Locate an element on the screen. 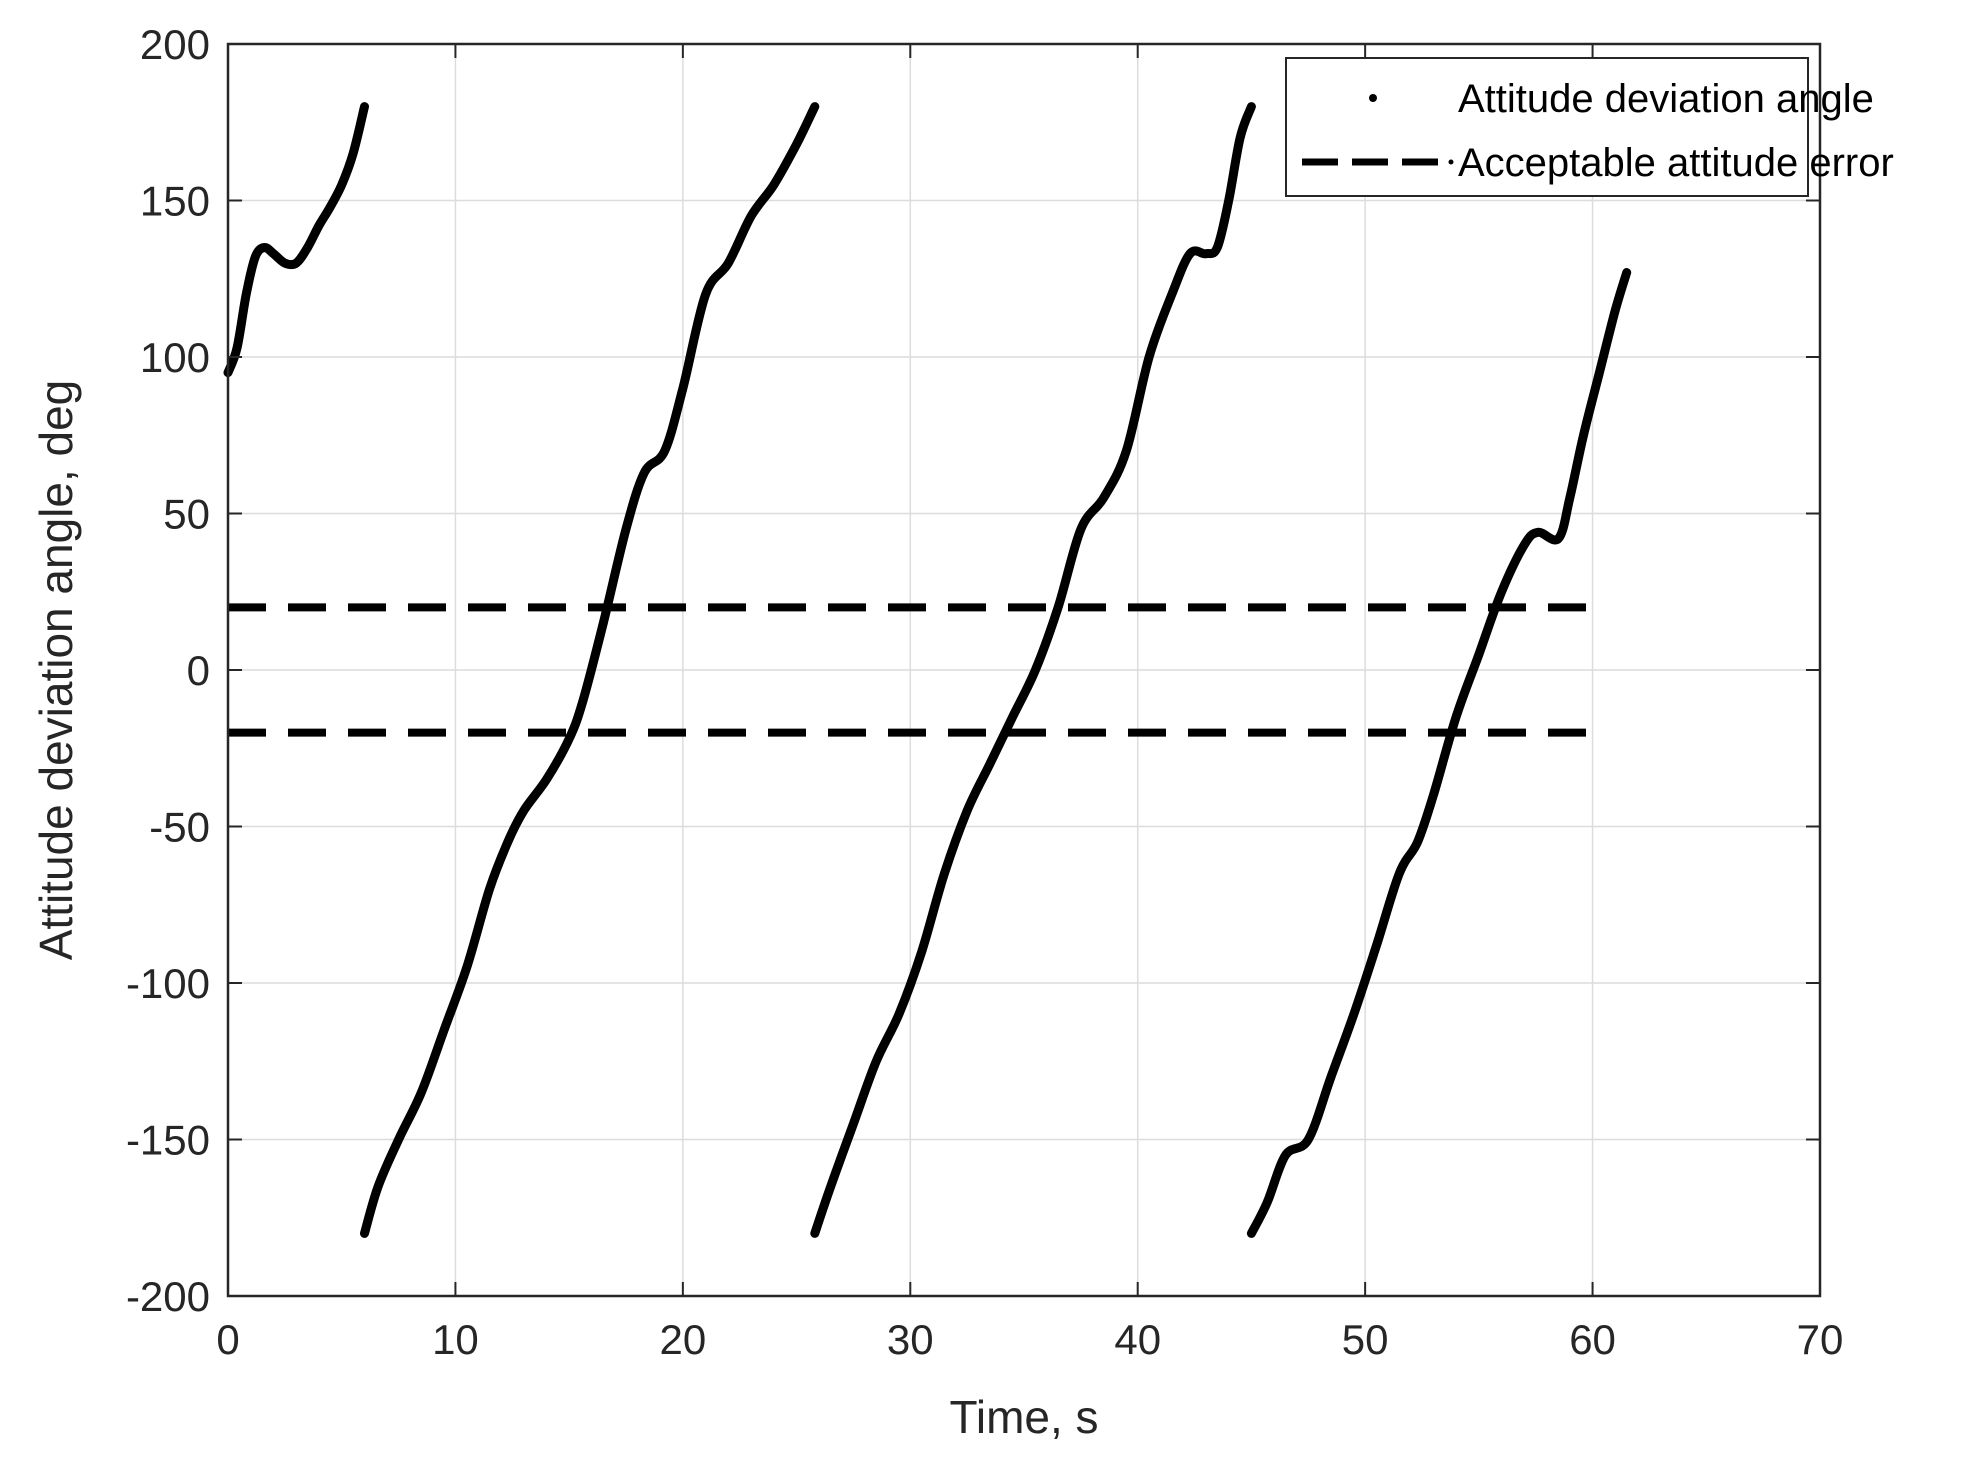 Image resolution: width=1967 pixels, height=1457 pixels. y-tick-label: -100 is located at coordinates (168, 983).